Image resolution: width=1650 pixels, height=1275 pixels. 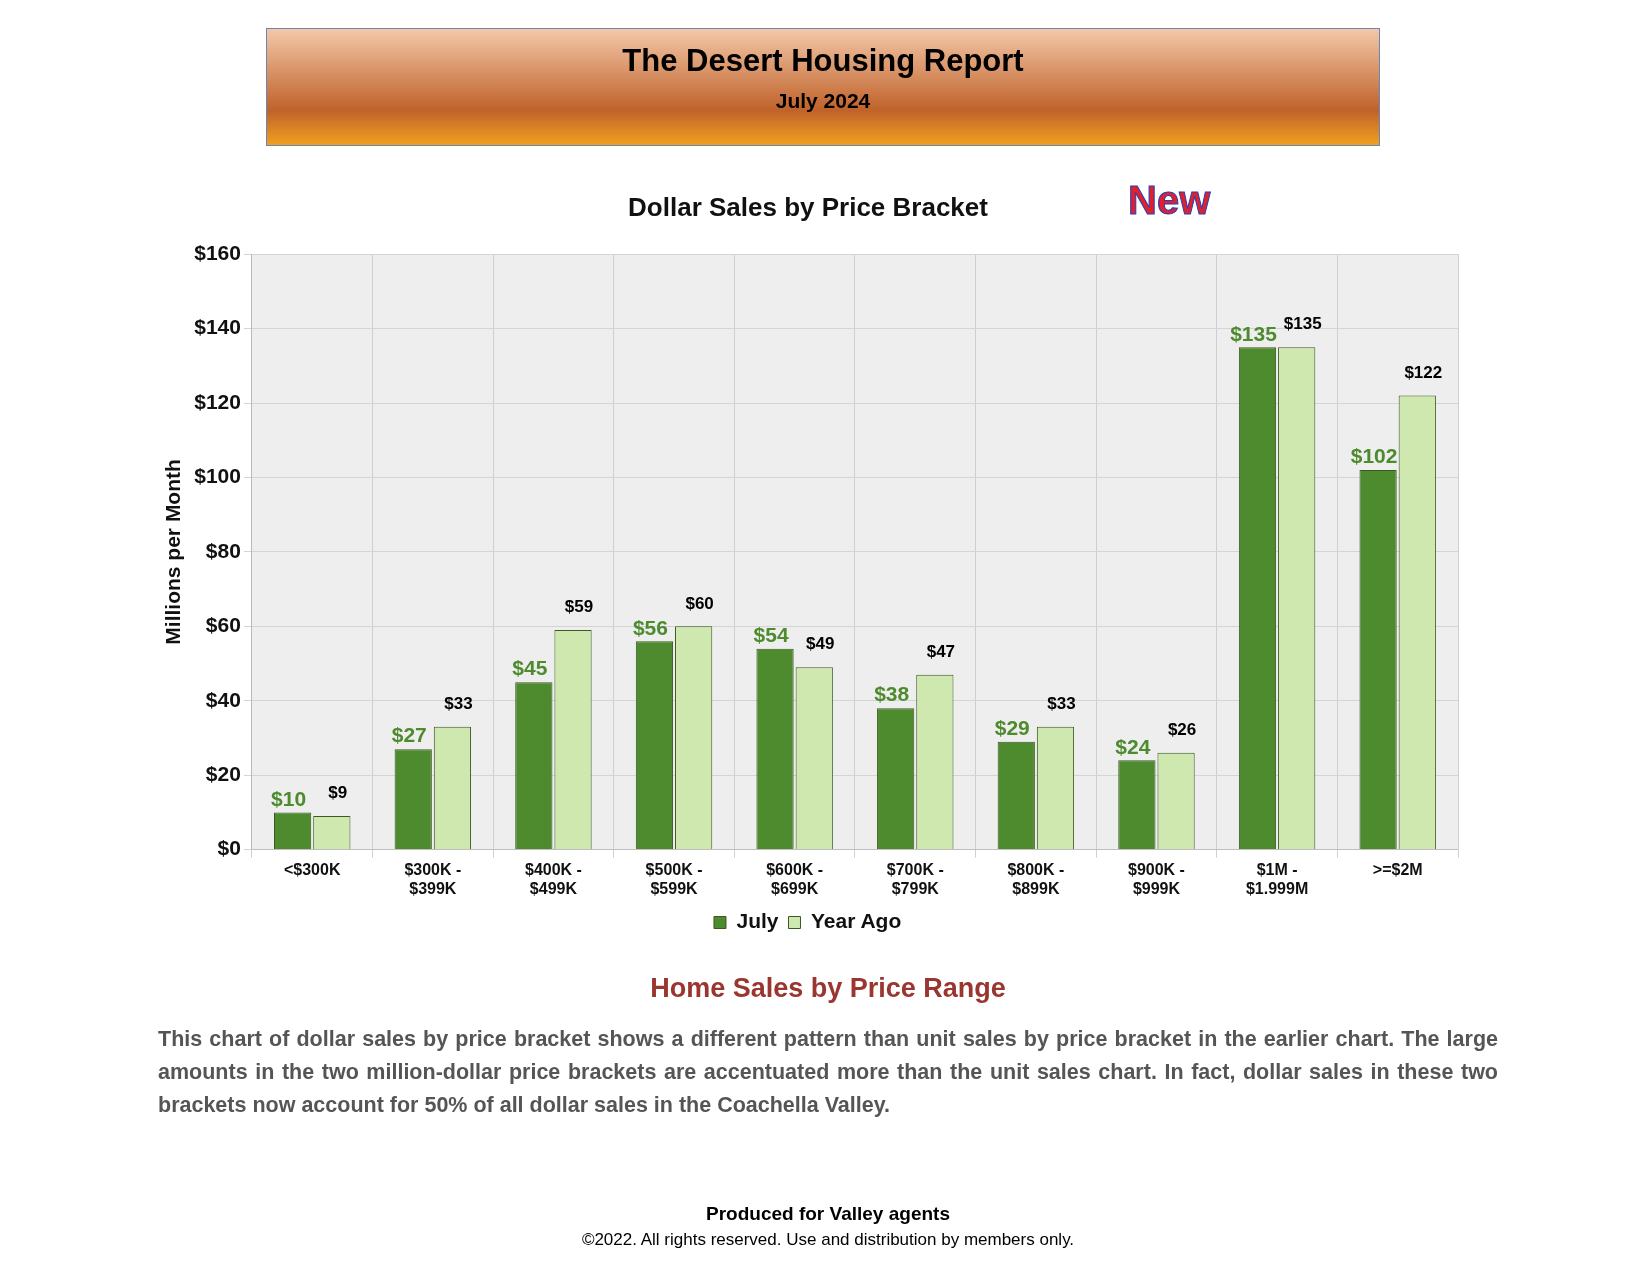 What do you see at coordinates (856, 921) in the screenshot?
I see `legend-label: Year Ago` at bounding box center [856, 921].